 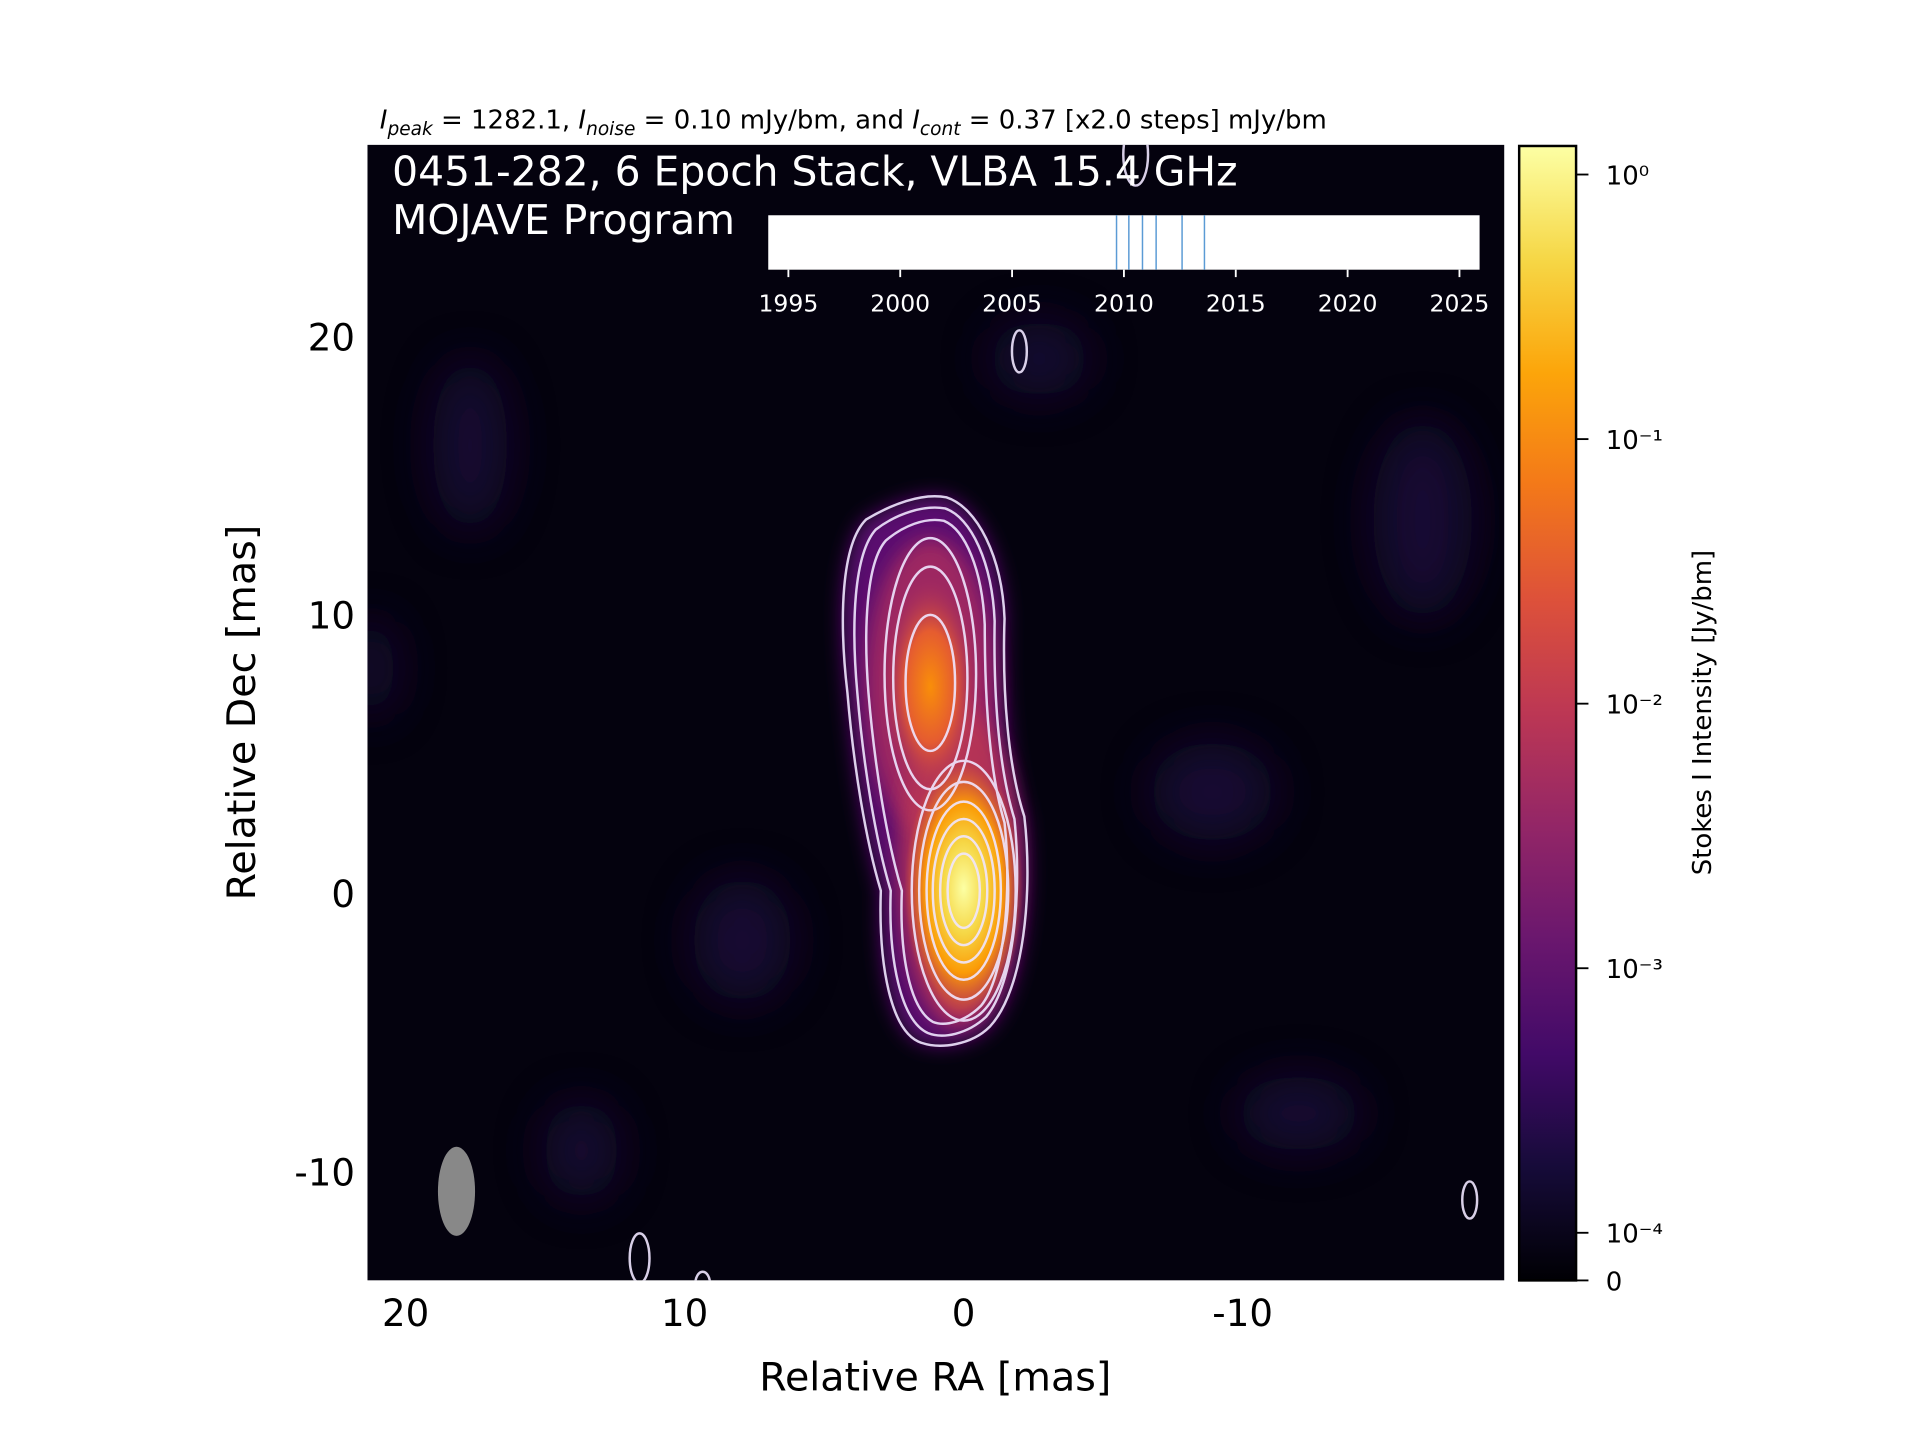 I want to click on y-tick-label: 0, so click(x=343, y=894).